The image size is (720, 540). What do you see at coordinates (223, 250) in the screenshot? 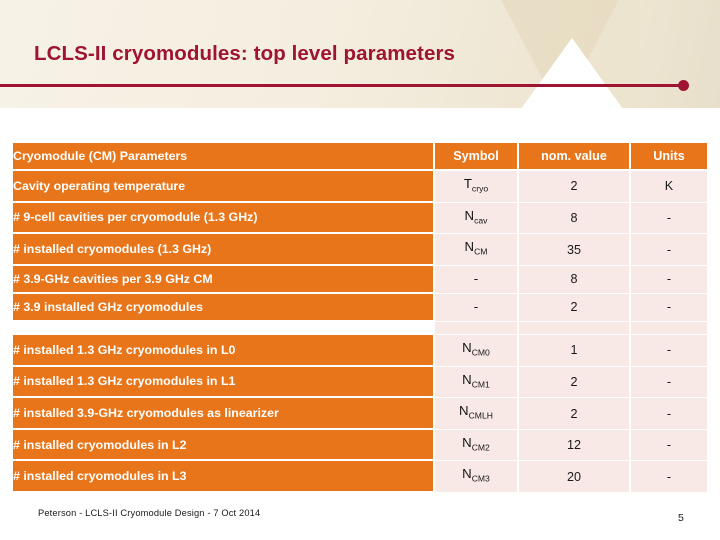
I see `cell-parameter: # installed cryomodules (1.3 GHz)` at bounding box center [223, 250].